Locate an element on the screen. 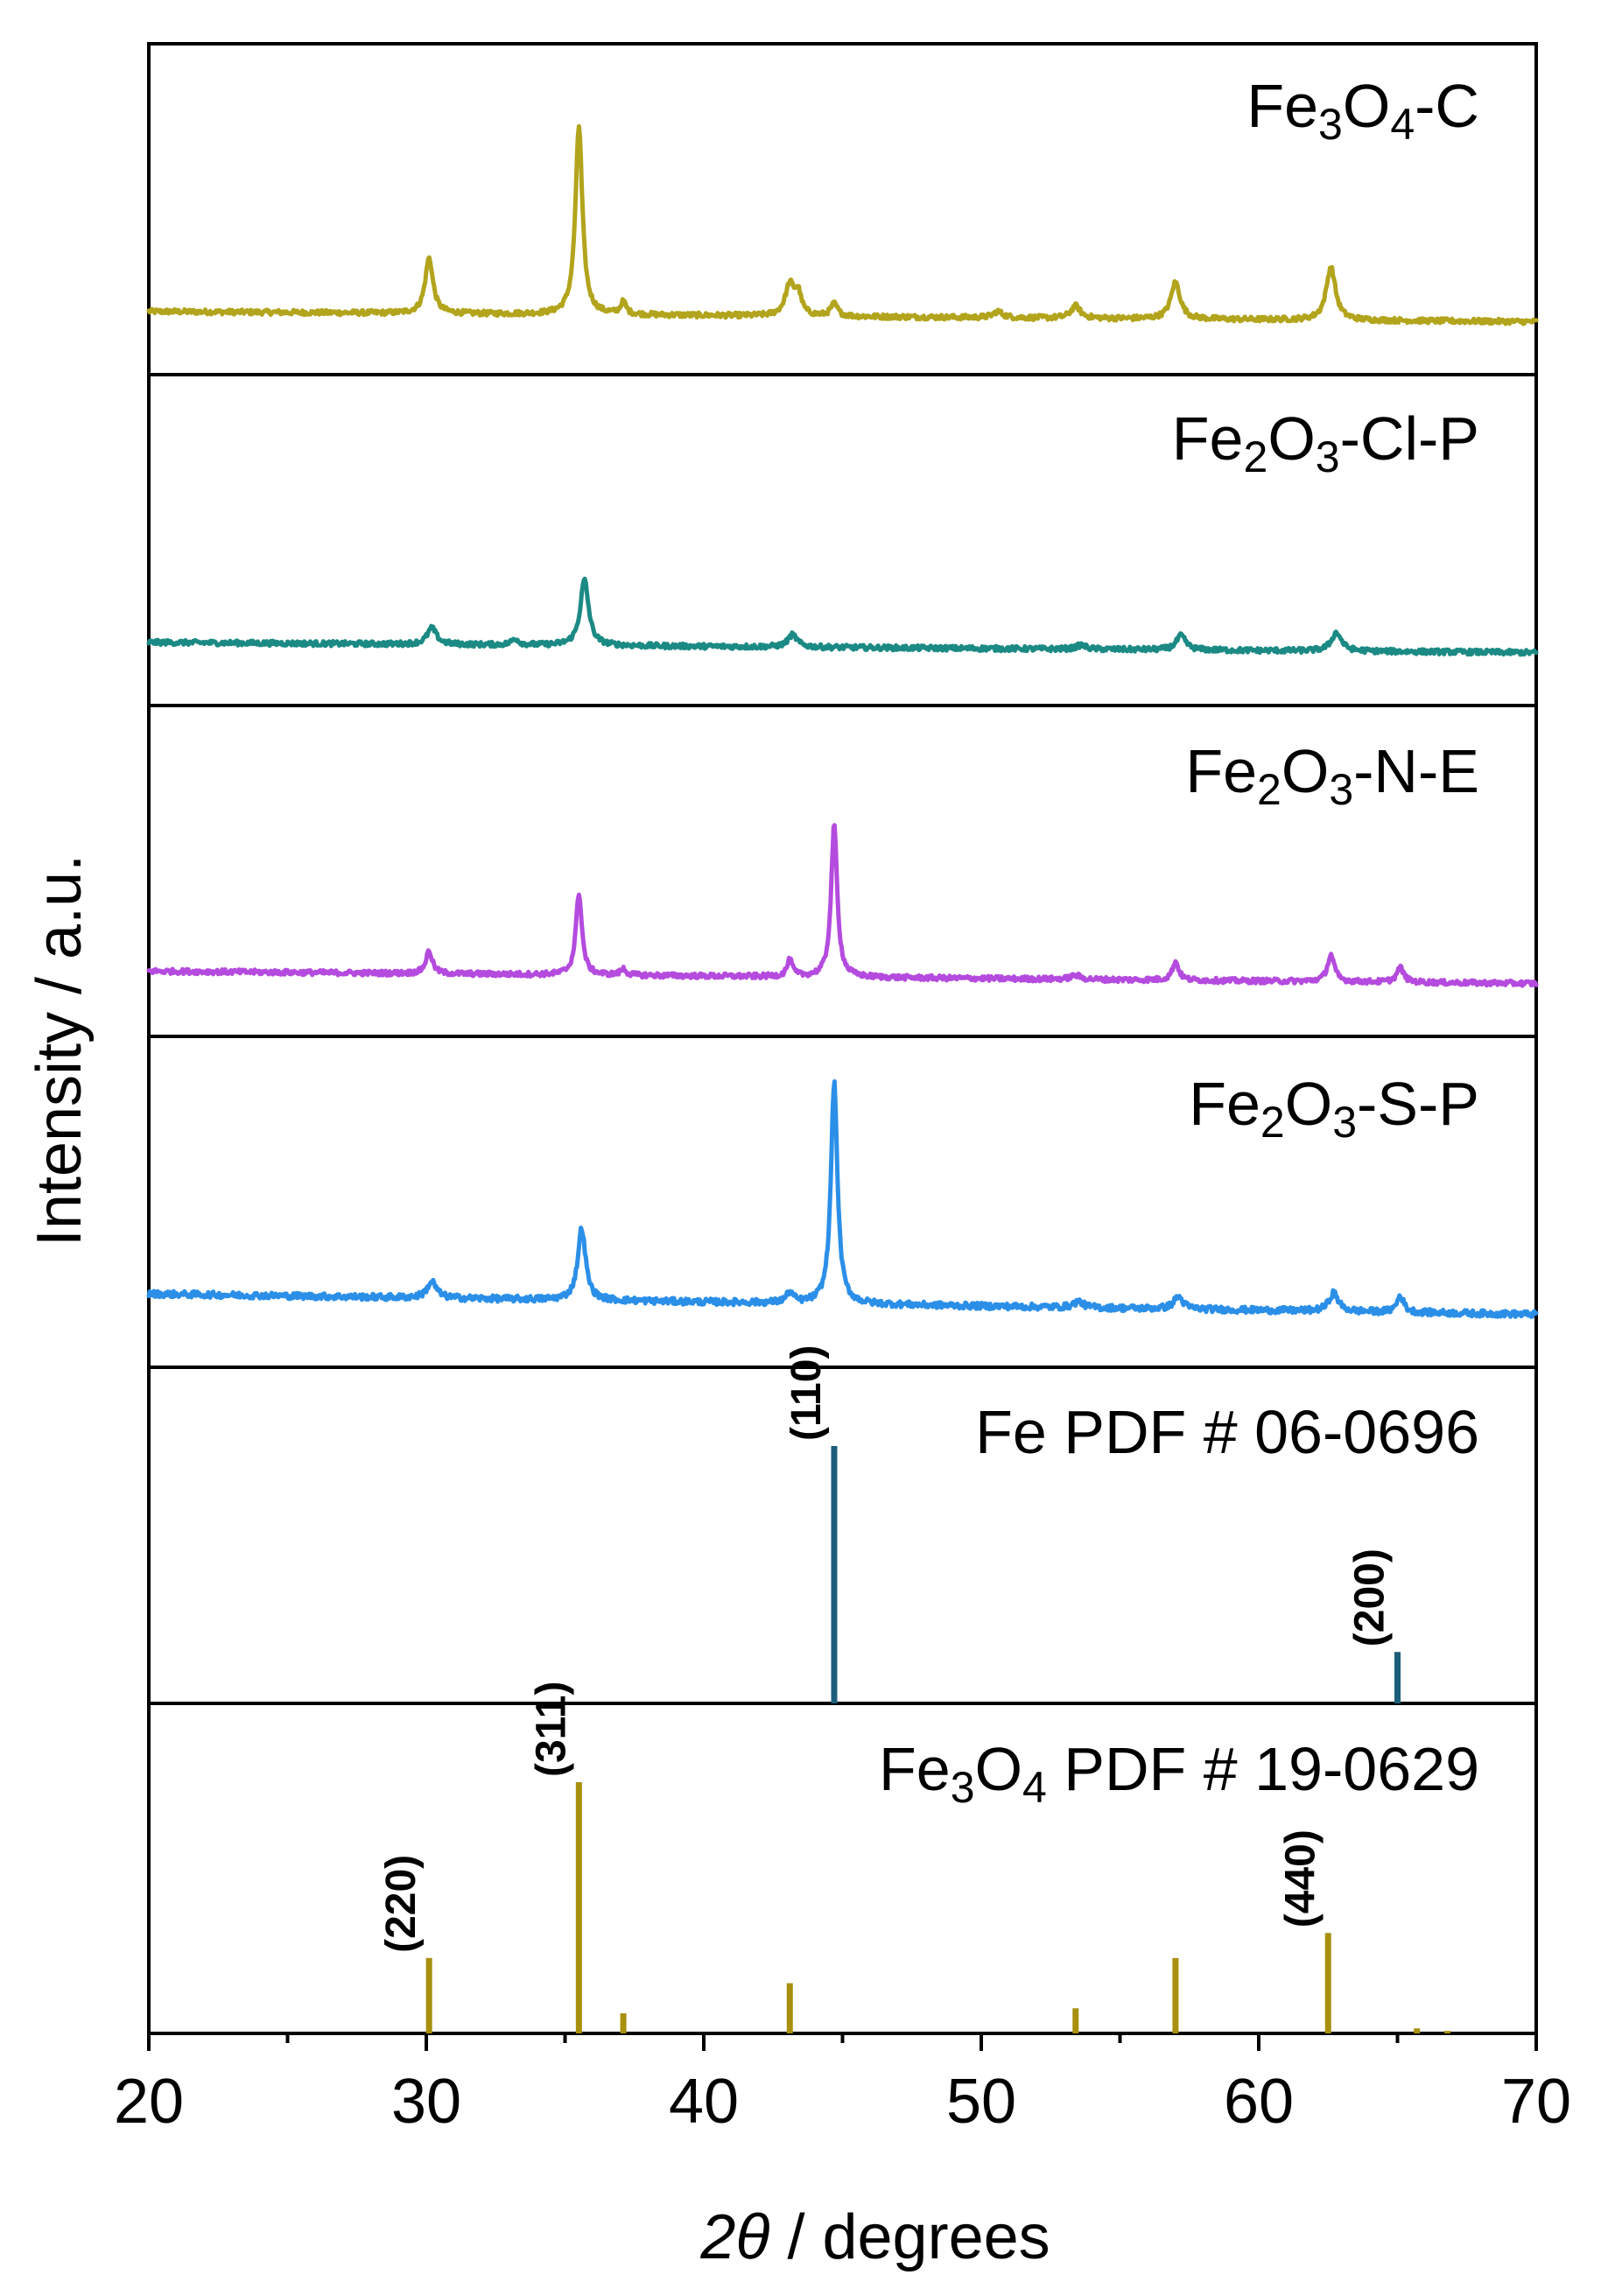 This screenshot has height=2296, width=1601. x-tick-label: 50 is located at coordinates (981, 2102).